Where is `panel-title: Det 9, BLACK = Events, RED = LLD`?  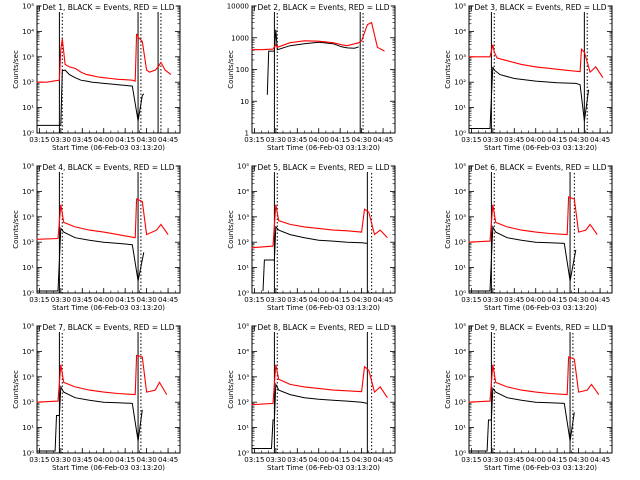
panel-title: Det 9, BLACK = Events, RED = LLD is located at coordinates (540, 327).